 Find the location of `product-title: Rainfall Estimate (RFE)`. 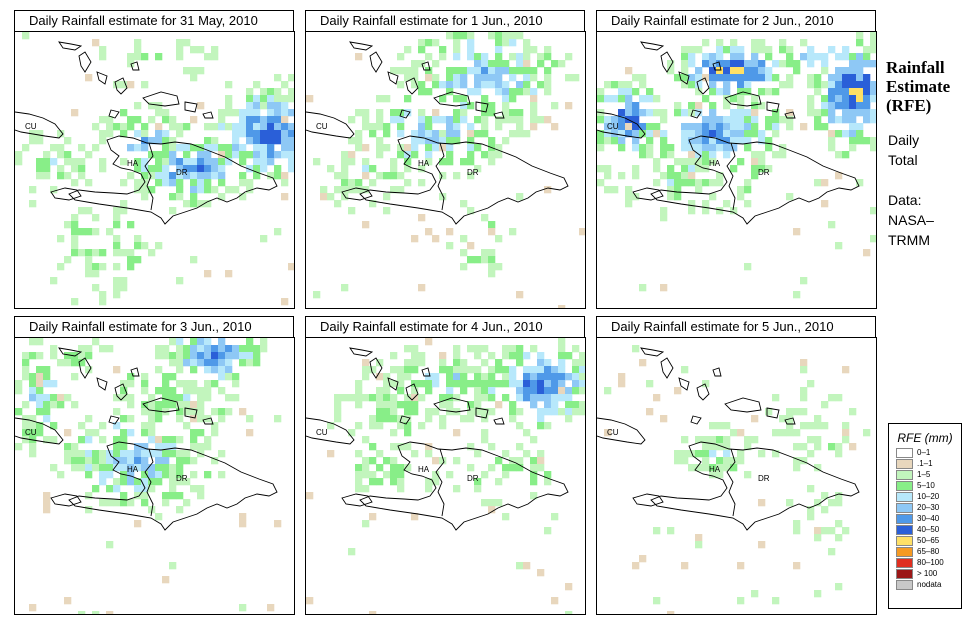

product-title: Rainfall Estimate (RFE) is located at coordinates (928, 86).